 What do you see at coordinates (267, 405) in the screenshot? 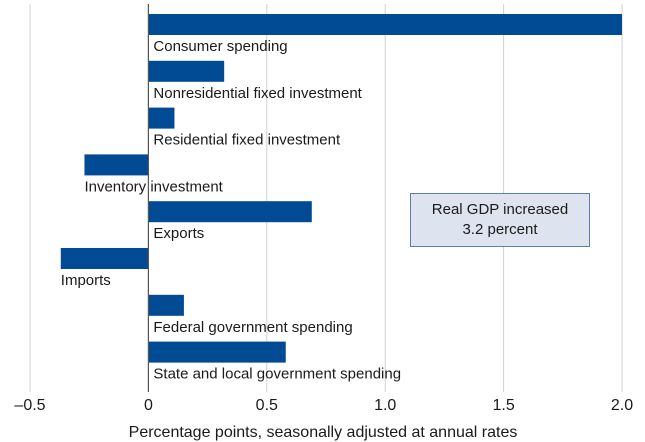
I see `x-tick-label: 0.5` at bounding box center [267, 405].